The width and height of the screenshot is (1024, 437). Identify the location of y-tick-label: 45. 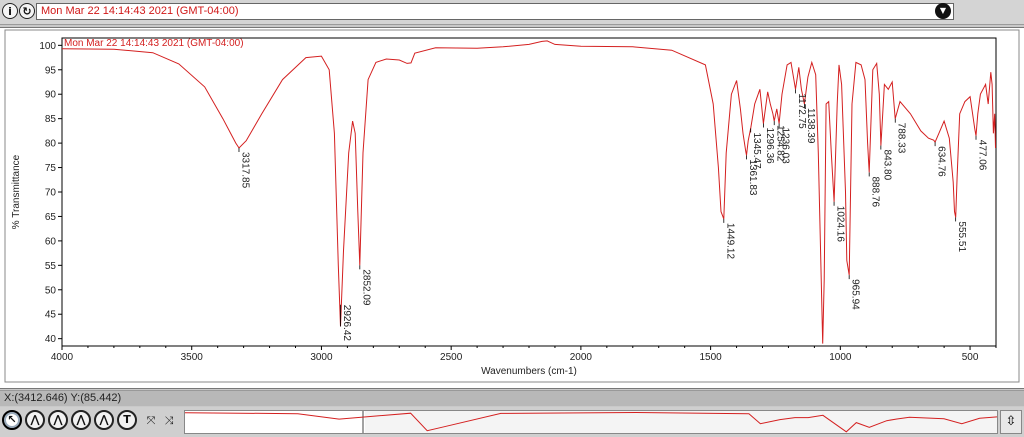
(51, 315).